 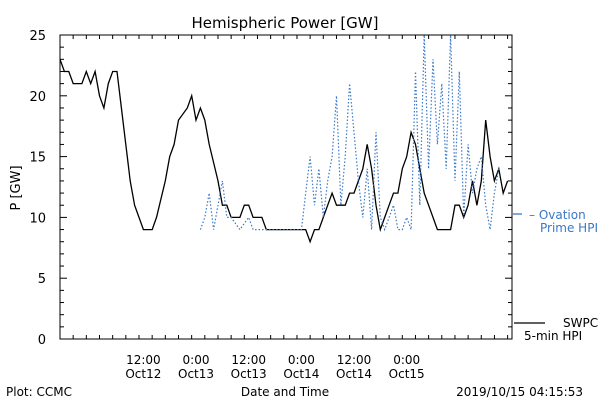 What do you see at coordinates (37, 97) in the screenshot?
I see `y-tick-label: 20` at bounding box center [37, 97].